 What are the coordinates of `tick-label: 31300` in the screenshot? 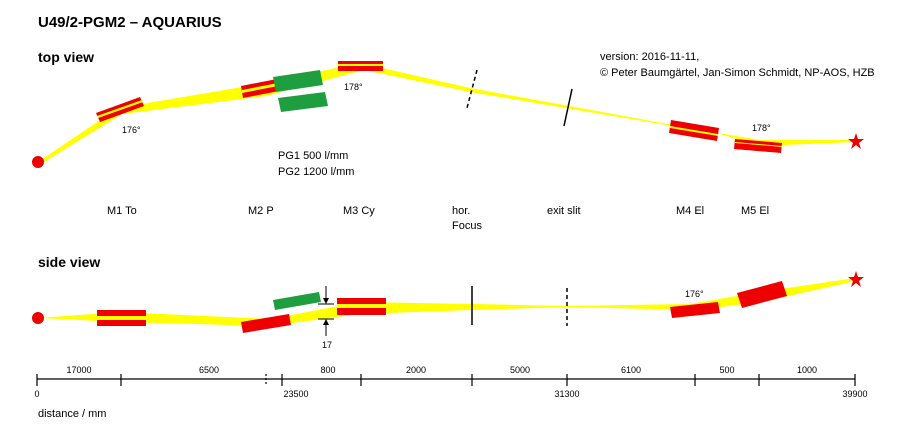 It's located at (566, 394).